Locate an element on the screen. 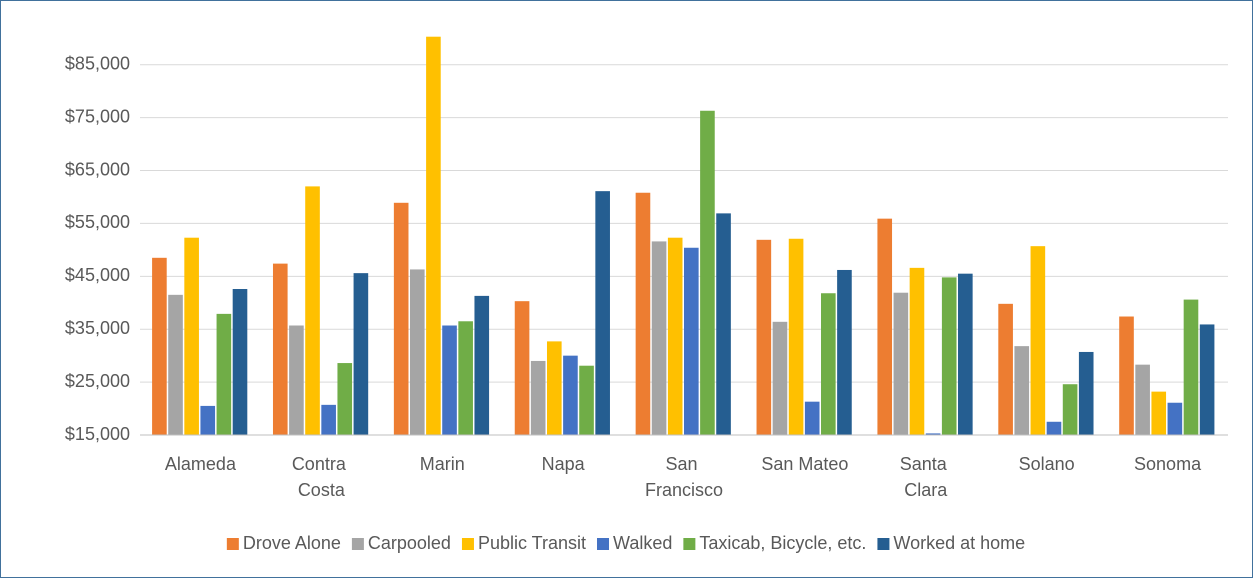  y-tick-label: $85,000 is located at coordinates (97, 63).